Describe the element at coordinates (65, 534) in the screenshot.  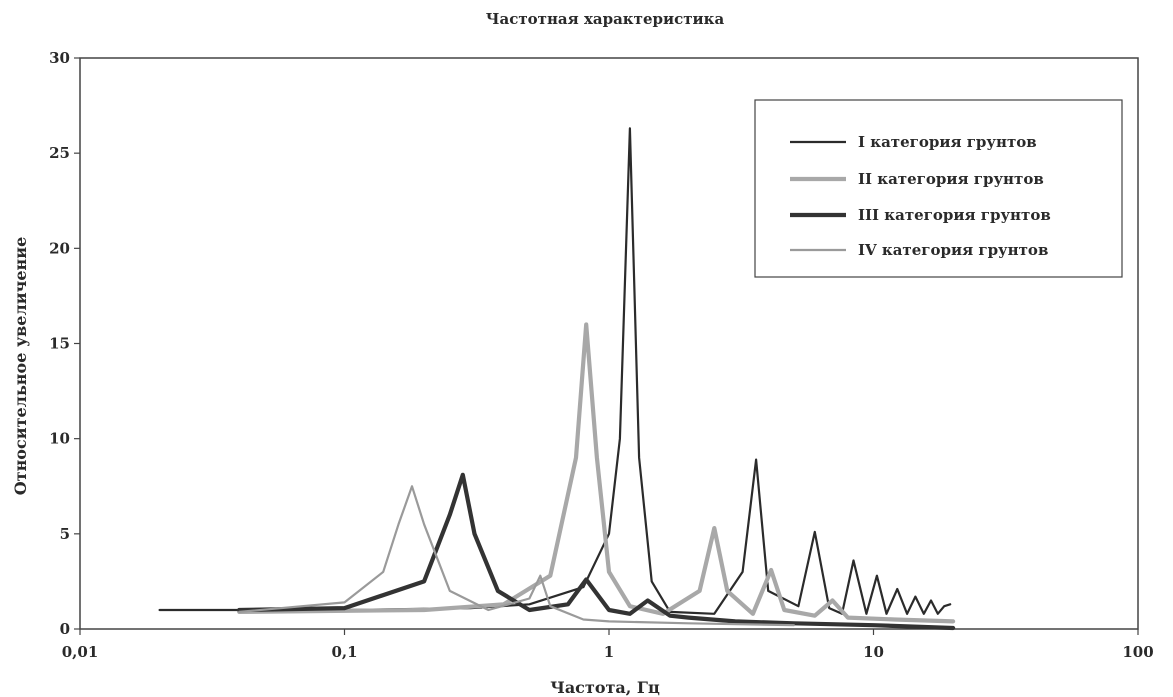
I see `y-tick-label: 5` at that location.